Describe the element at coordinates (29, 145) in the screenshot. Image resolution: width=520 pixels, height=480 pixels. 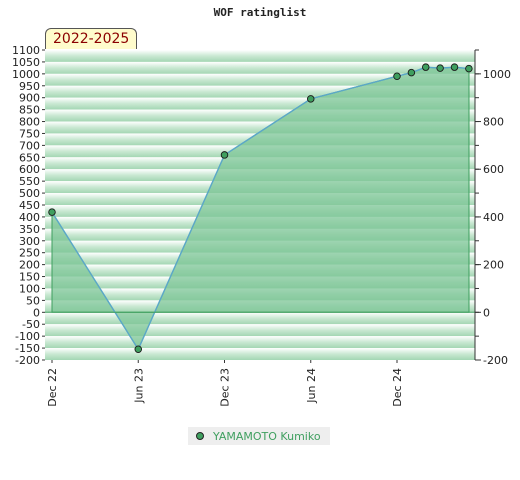
I see `y-left-tick-label: 700` at that location.